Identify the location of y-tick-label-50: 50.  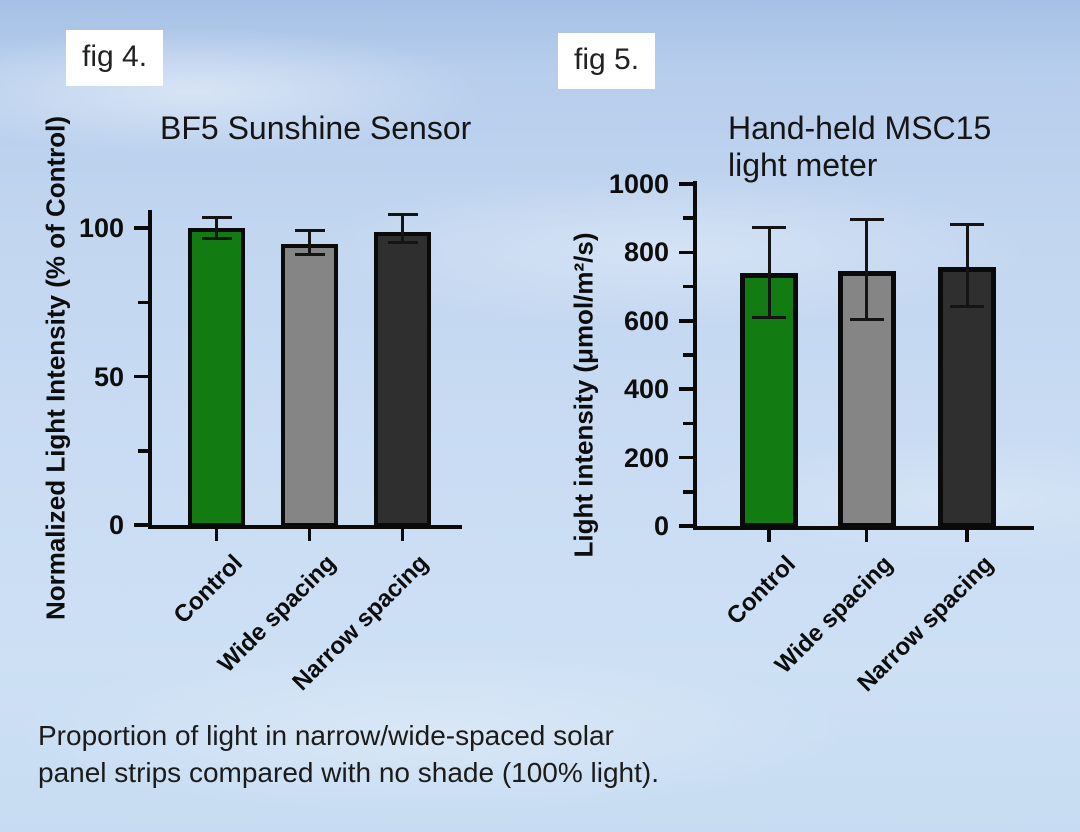
(108, 376).